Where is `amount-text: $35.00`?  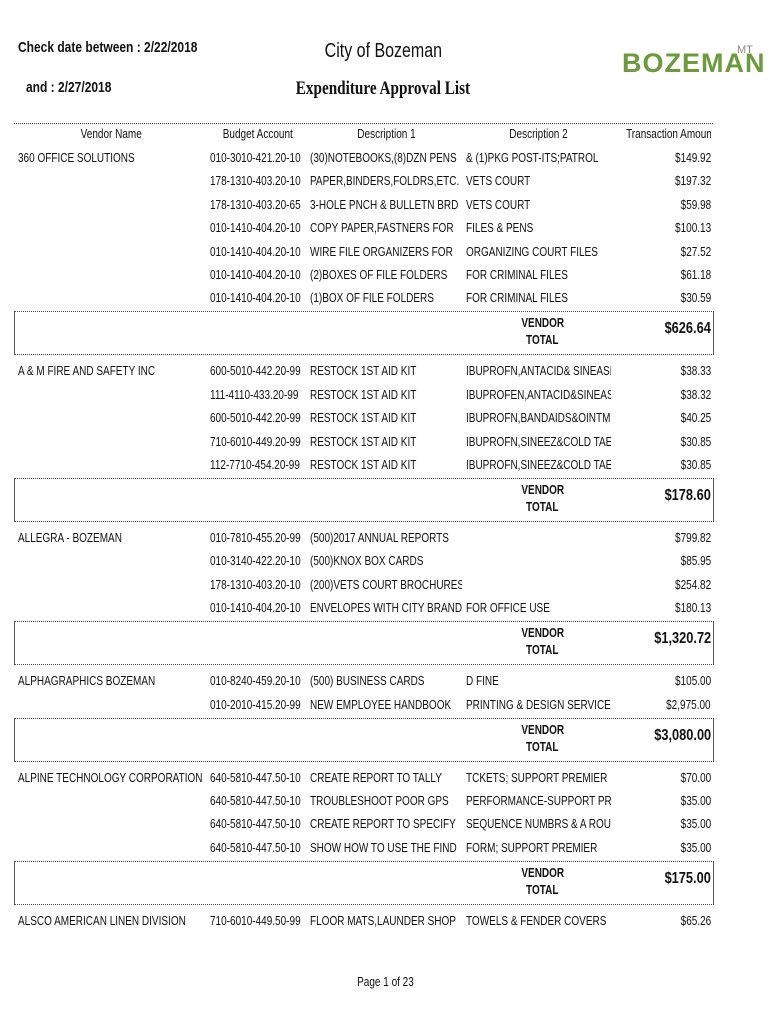 amount-text: $35.00 is located at coordinates (695, 801).